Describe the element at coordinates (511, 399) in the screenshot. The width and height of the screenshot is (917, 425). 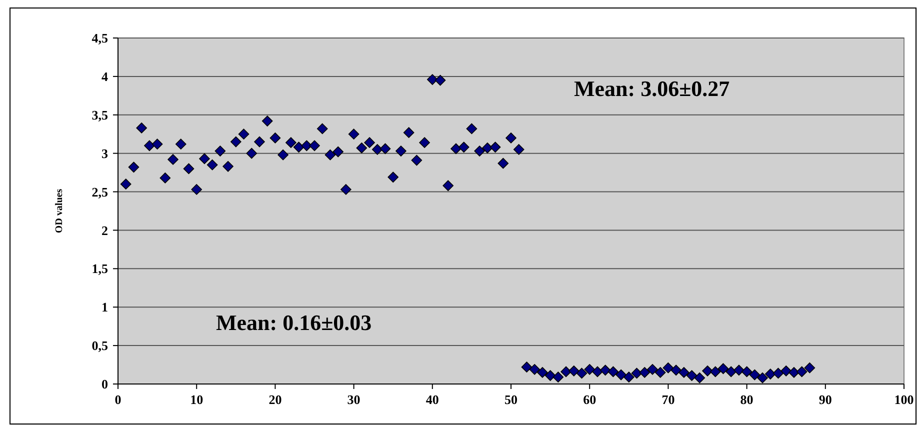
I see `x-tick-label: 50` at that location.